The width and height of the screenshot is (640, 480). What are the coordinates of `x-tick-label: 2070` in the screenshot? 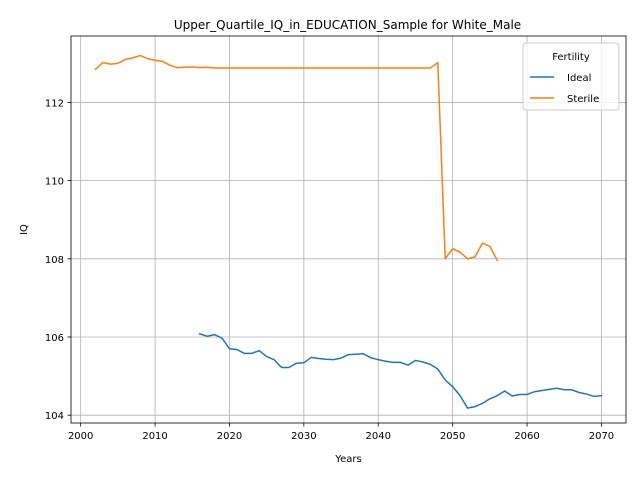 It's located at (601, 436).